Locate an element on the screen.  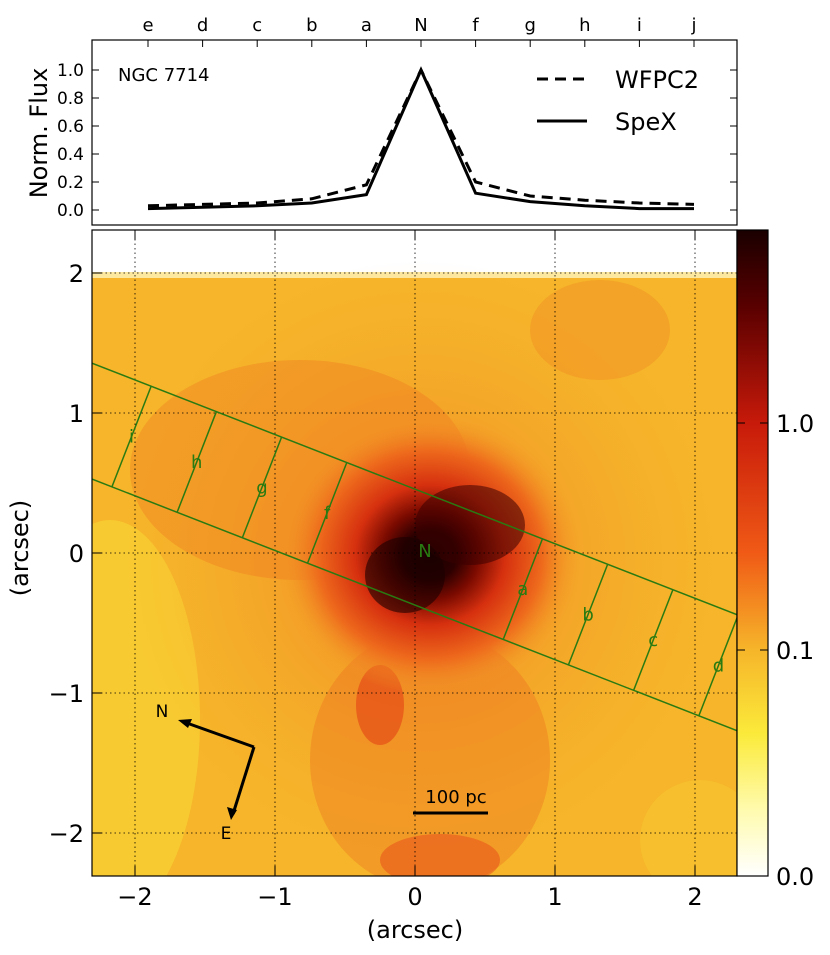
map-y-tick-labels: 2 1 0 −1 −2 is located at coordinates (66, 554).